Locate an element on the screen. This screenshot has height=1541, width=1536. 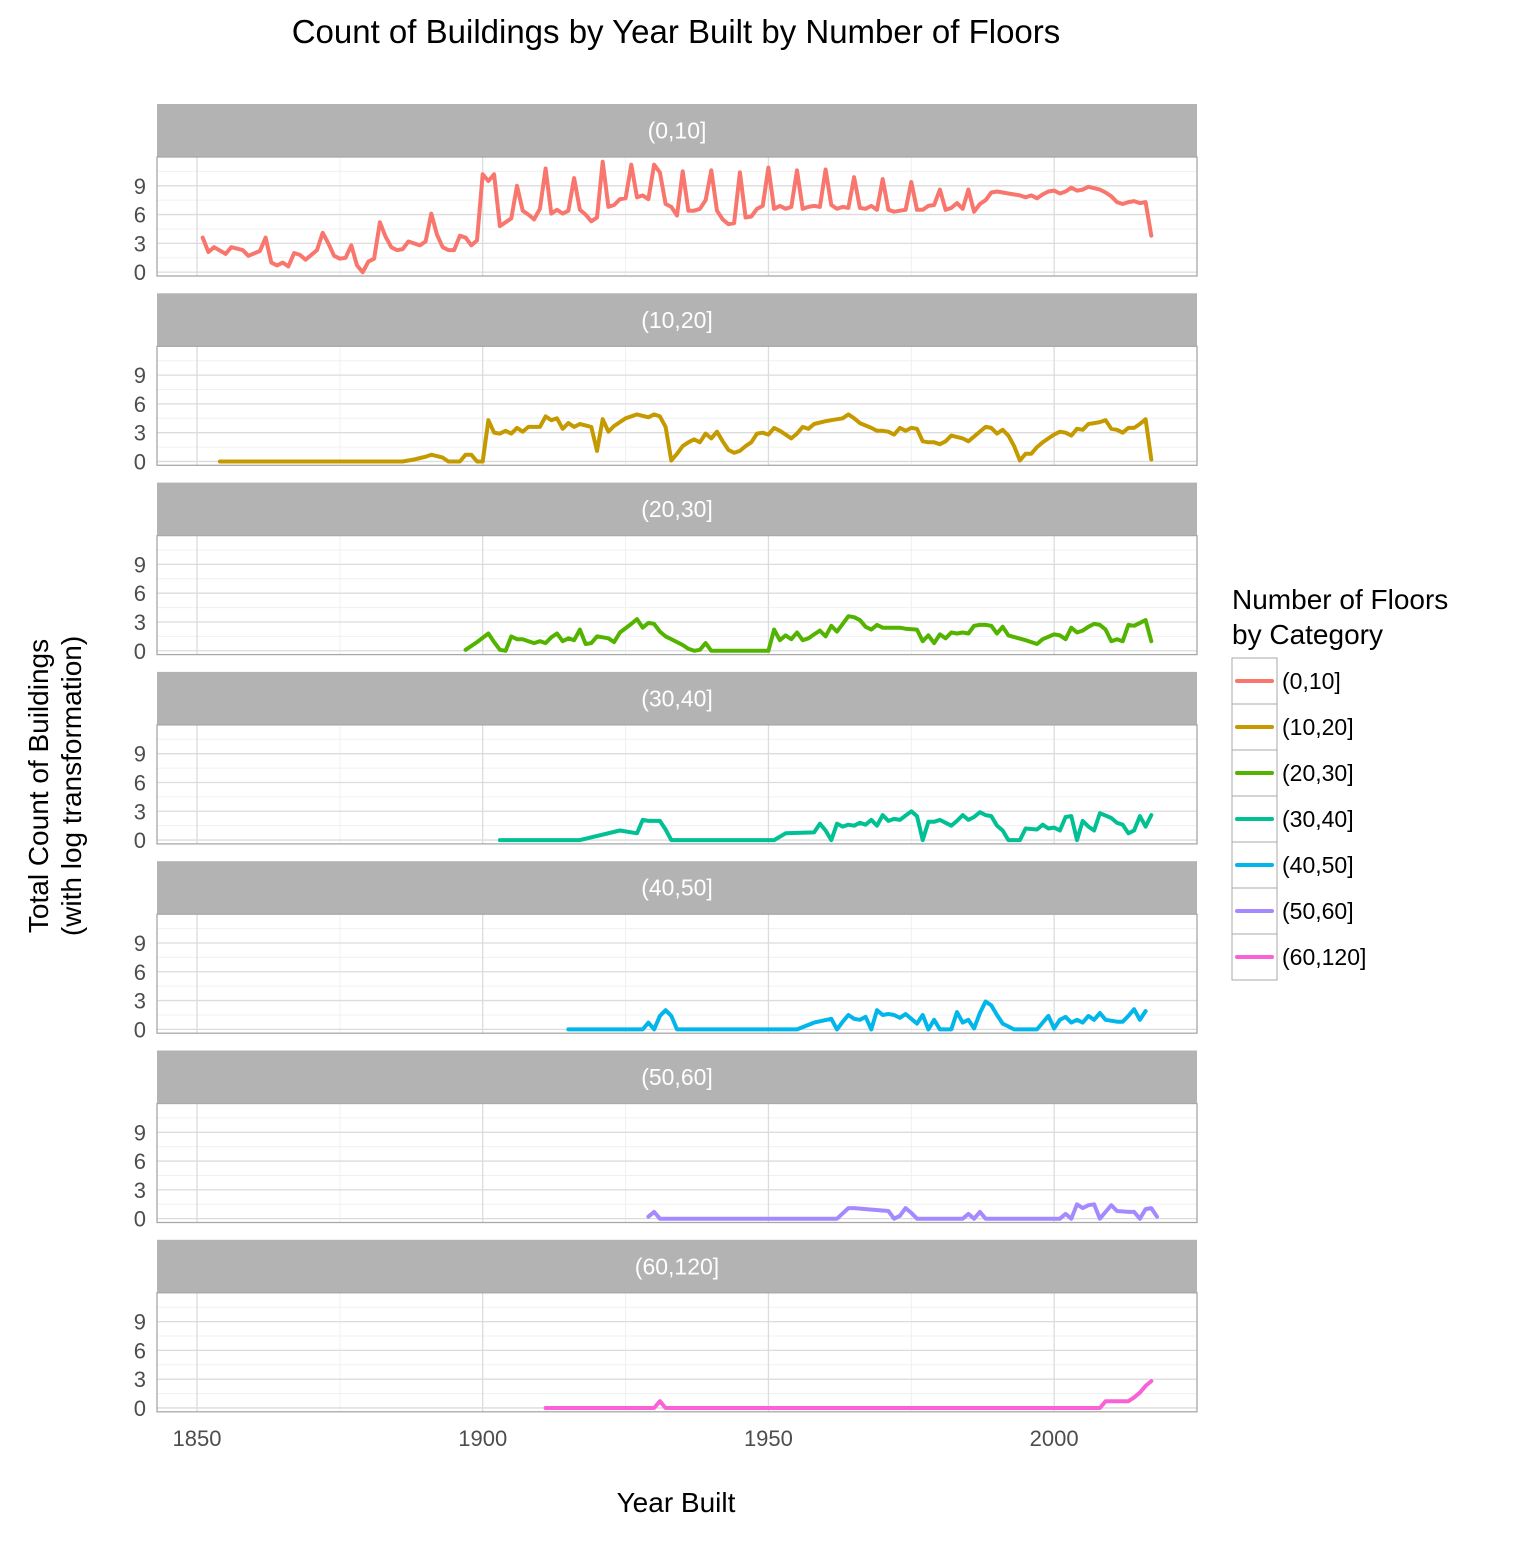
legend-item-label: (20,30] is located at coordinates (1318, 773).